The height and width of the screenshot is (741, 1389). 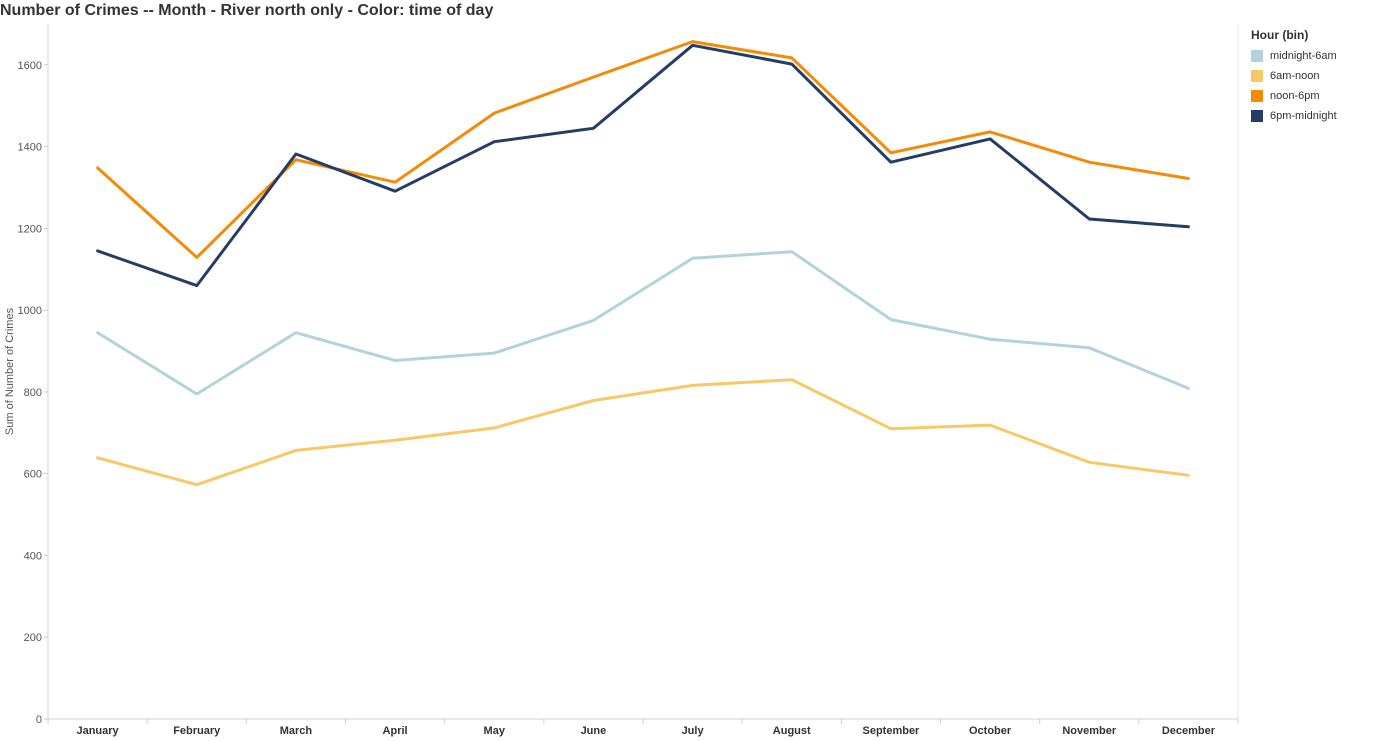 I want to click on x-tick-label: September, so click(x=891, y=731).